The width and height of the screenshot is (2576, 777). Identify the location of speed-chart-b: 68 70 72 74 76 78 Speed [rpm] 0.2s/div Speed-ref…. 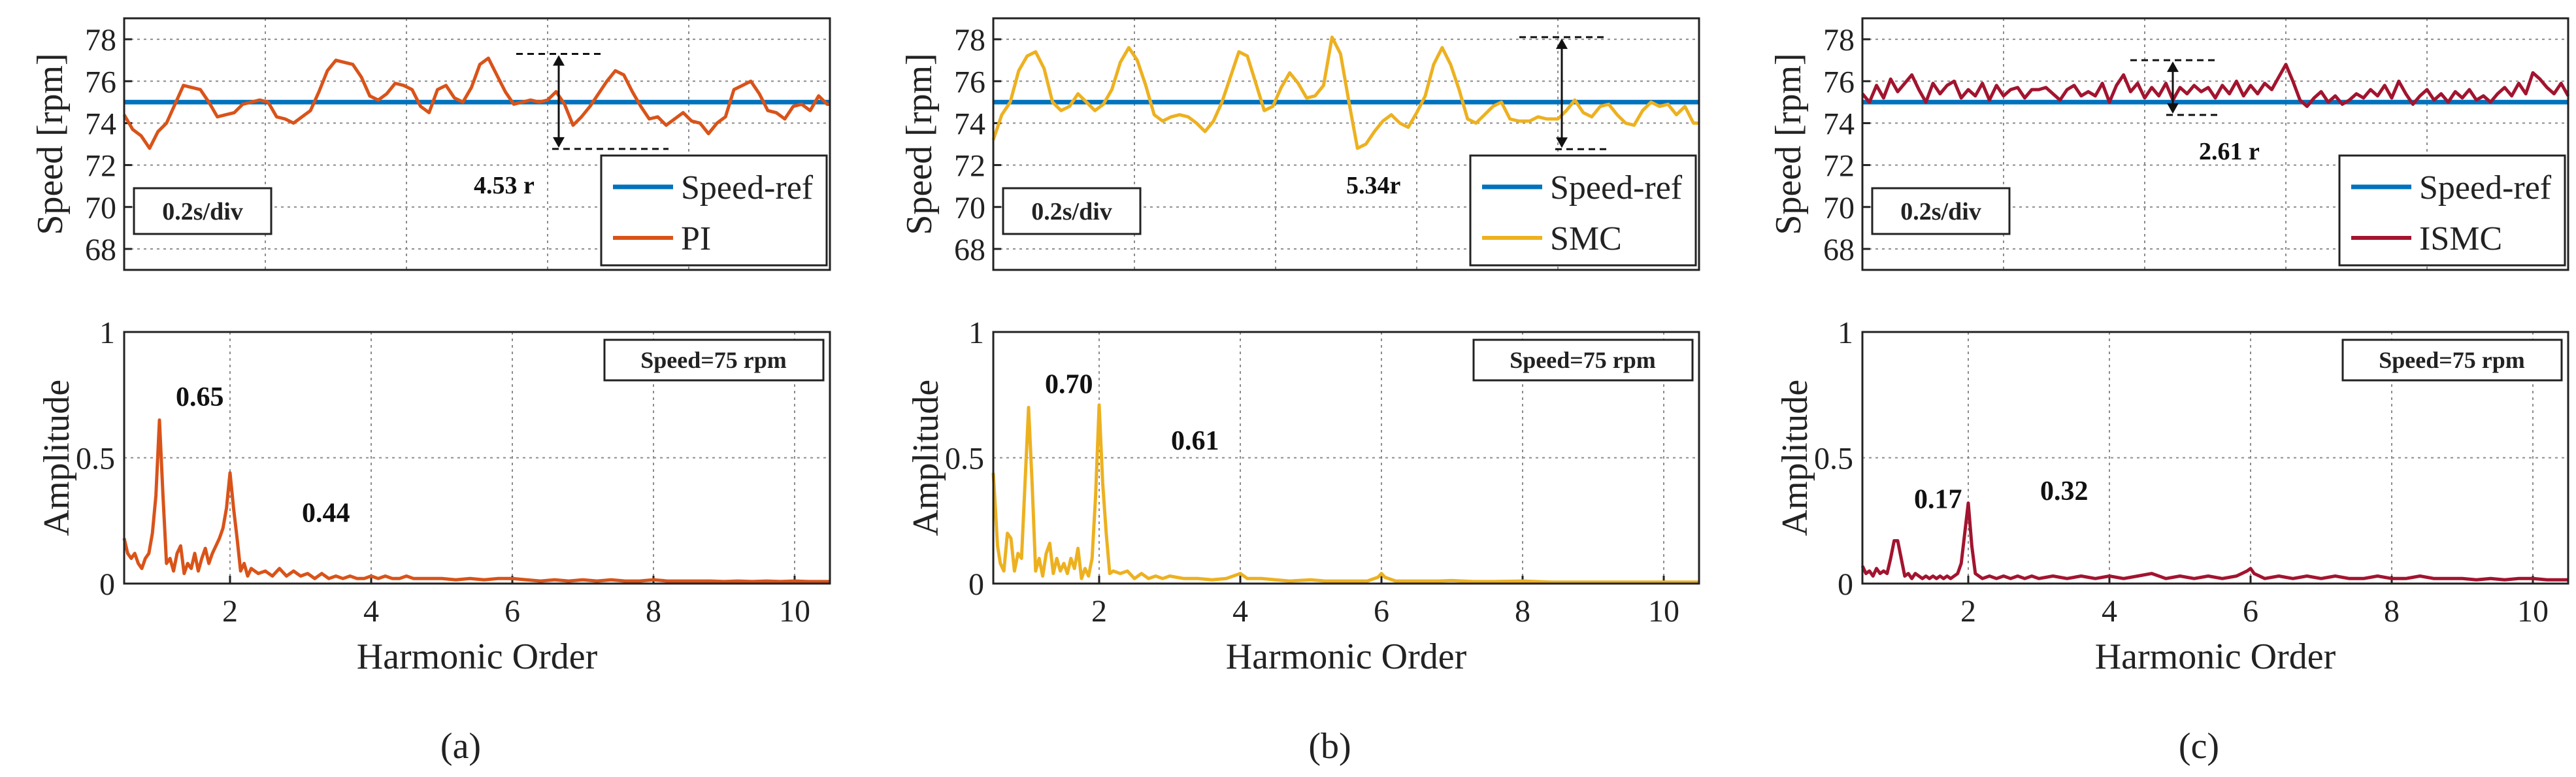
(1299, 144).